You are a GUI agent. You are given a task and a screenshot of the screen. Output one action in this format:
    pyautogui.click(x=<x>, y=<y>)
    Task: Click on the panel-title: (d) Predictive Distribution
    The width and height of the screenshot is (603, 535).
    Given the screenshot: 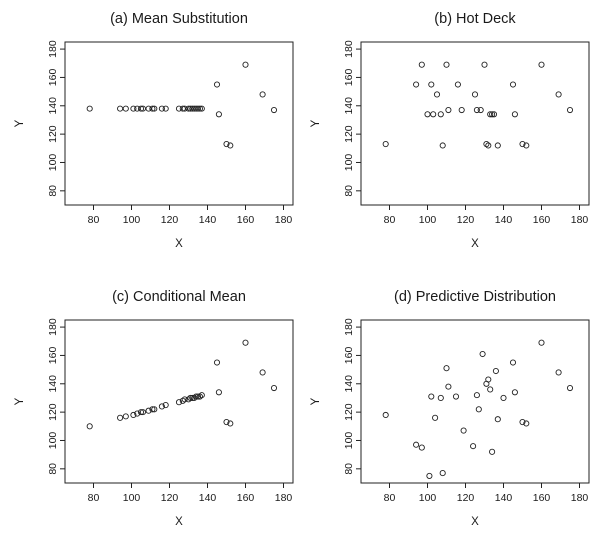 What is the action you would take?
    pyautogui.click(x=475, y=297)
    